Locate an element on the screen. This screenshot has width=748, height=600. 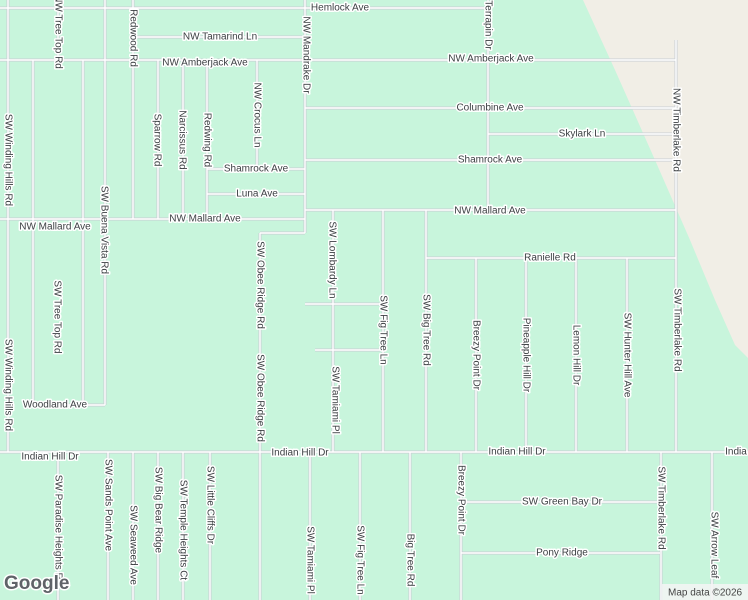
street-label: India is located at coordinates (736, 452).